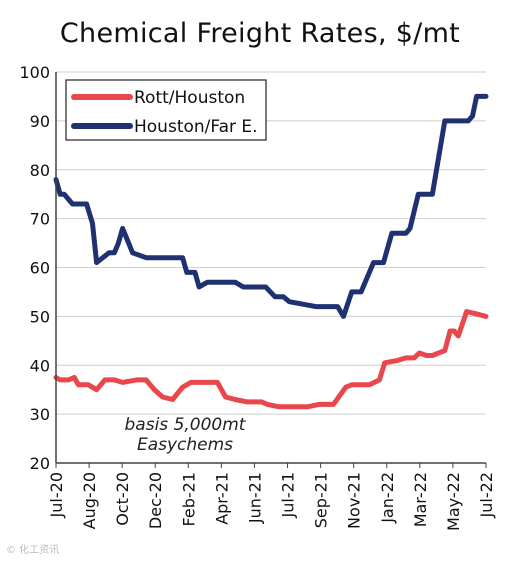 This screenshot has width=520, height=561. Describe the element at coordinates (221, 498) in the screenshot. I see `x-tick-label: Apr-21` at that location.